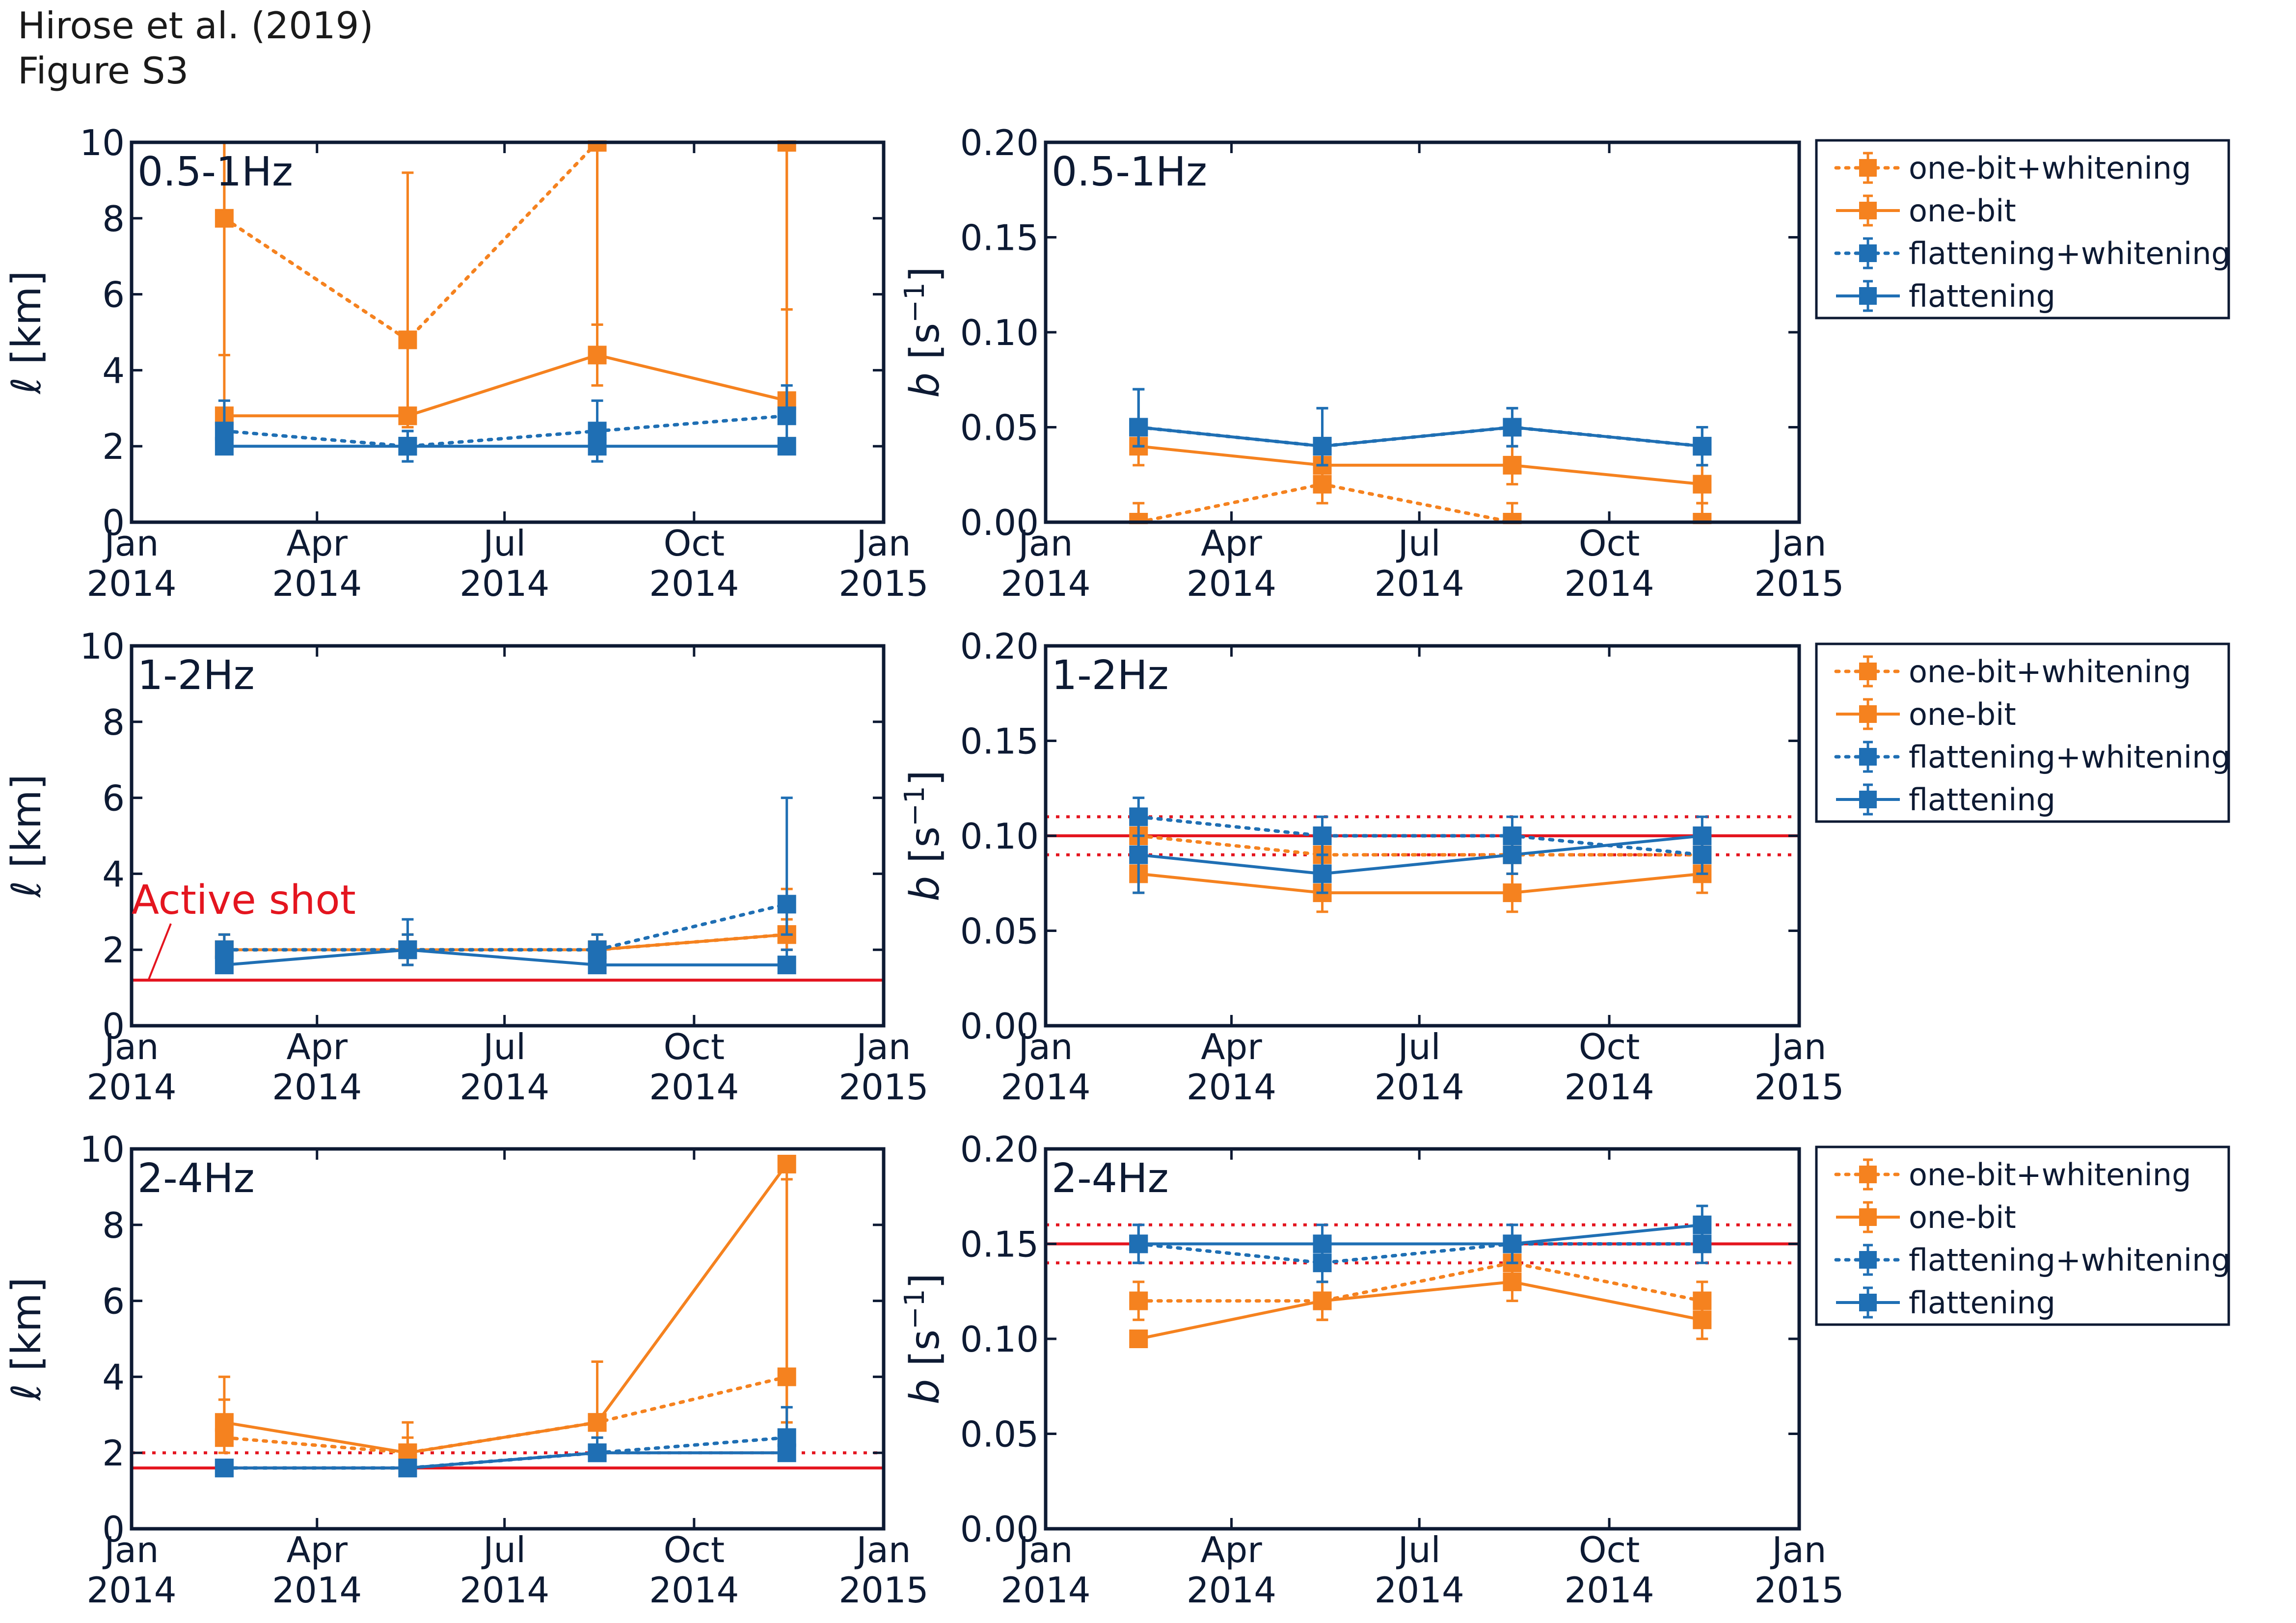 This screenshot has width=2296, height=1623. What do you see at coordinates (244, 900) in the screenshot?
I see `active-shot-annotation: Active shot` at bounding box center [244, 900].